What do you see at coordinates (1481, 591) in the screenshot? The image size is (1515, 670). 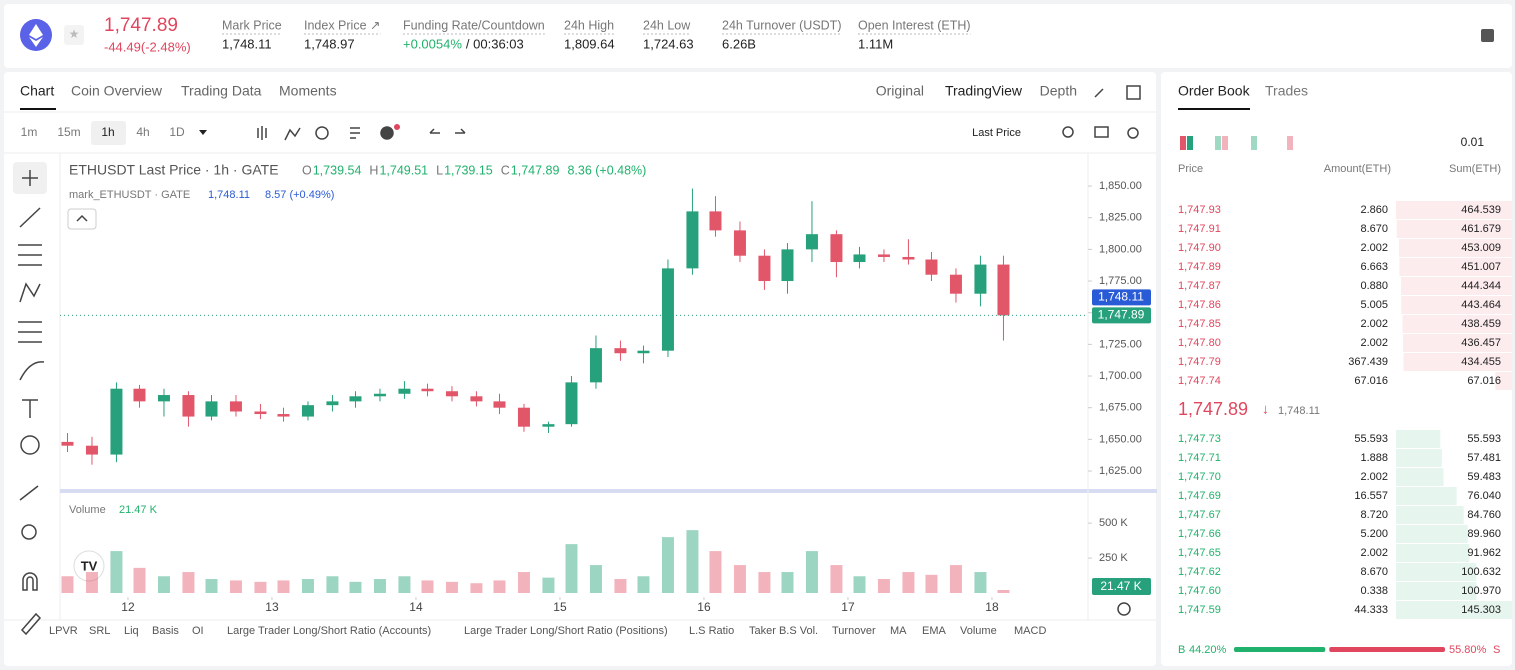 I see `ob-sum: 100.970` at bounding box center [1481, 591].